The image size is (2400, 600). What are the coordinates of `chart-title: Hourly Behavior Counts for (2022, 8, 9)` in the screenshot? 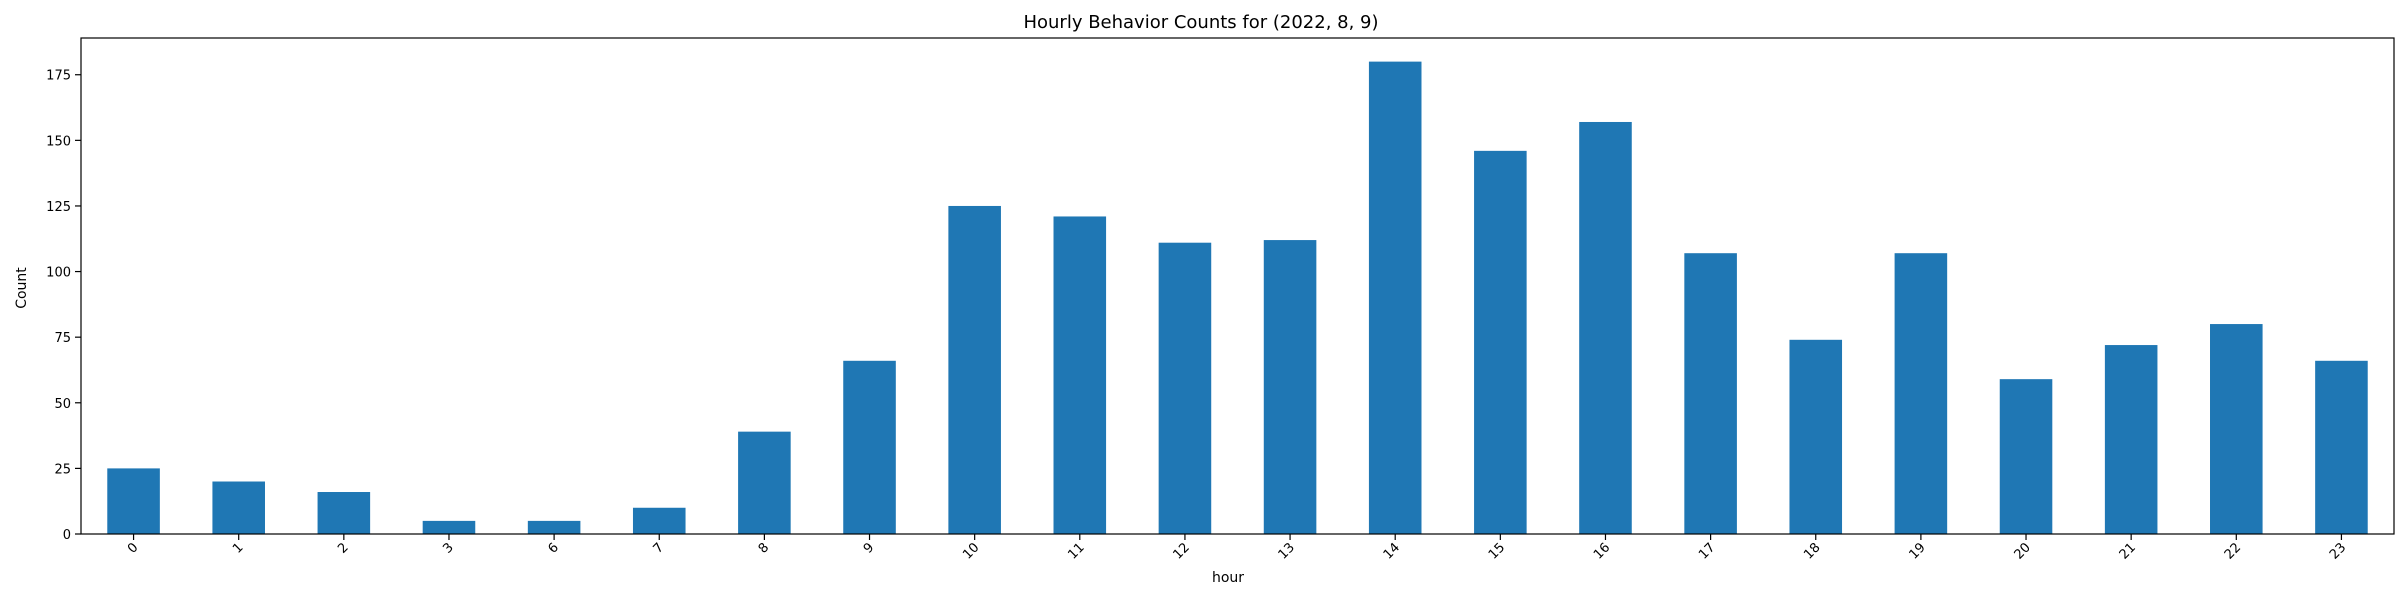 It's located at (1200, 22).